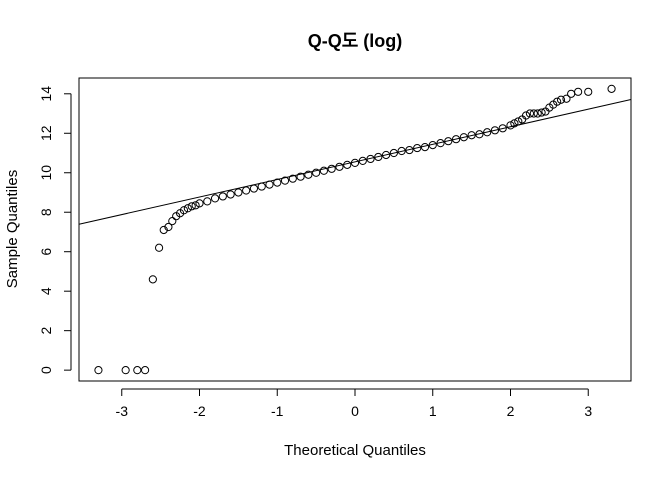  Describe the element at coordinates (46, 370) in the screenshot. I see `y-tick-label: 0` at that location.